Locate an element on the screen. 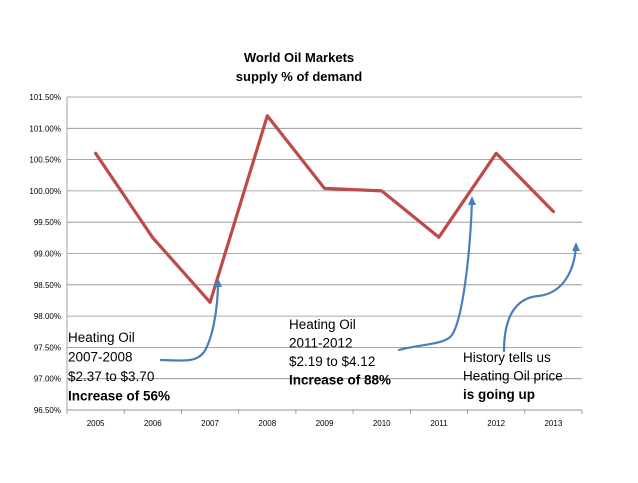 The height and width of the screenshot is (483, 638). y-tick-label: 100.50% is located at coordinates (45, 160).